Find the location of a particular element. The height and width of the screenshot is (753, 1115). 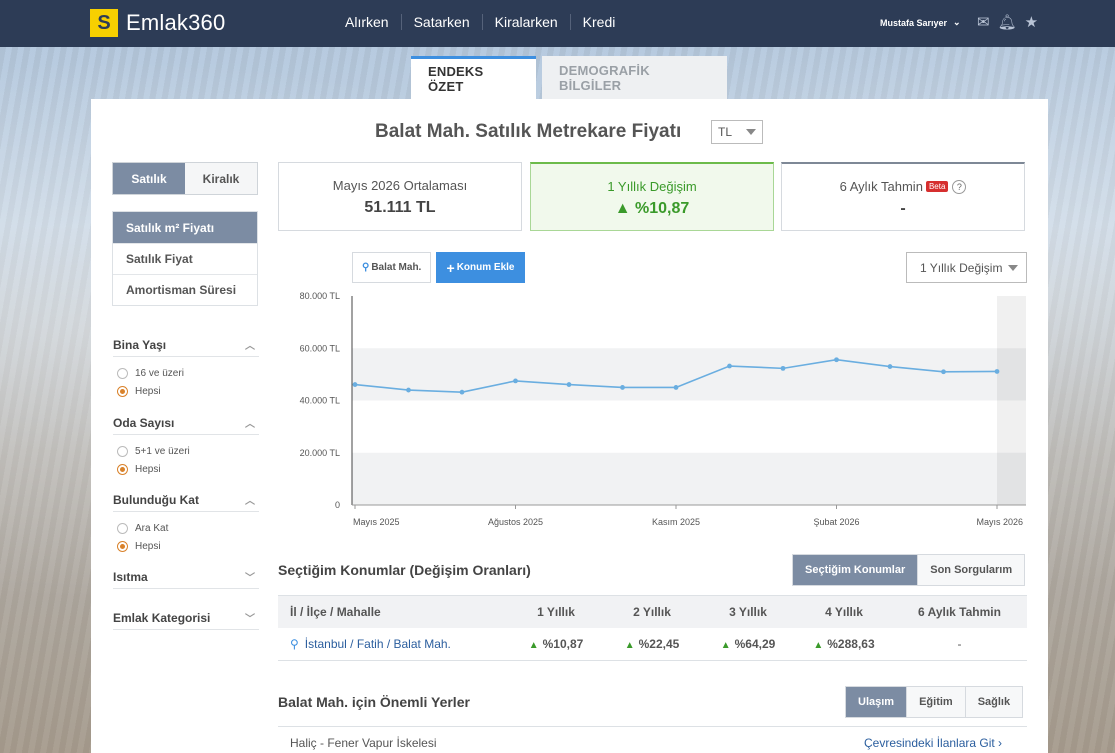

menu-amortisman-suresi: Amortisman Süresi is located at coordinates (185, 289).